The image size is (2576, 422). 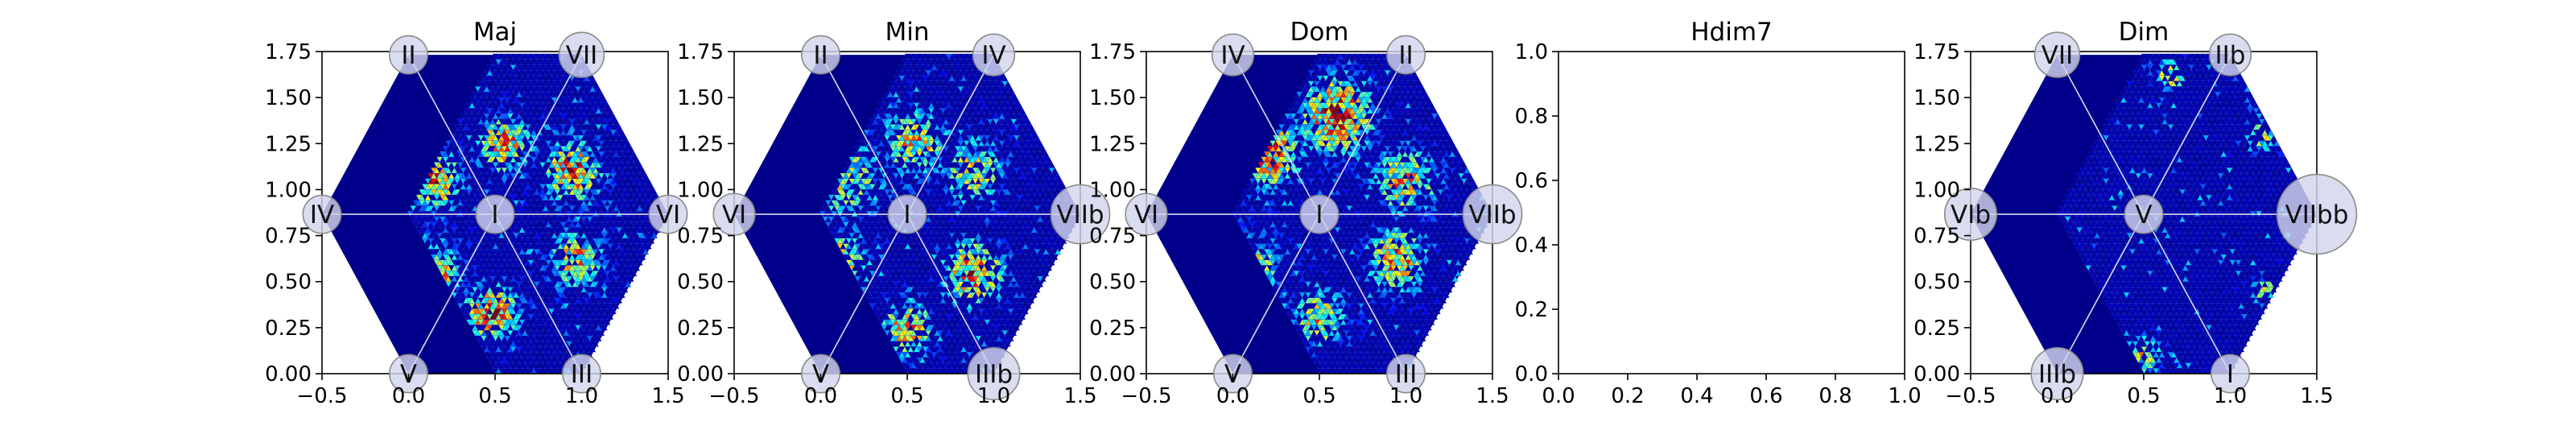 I want to click on node-ii: II, so click(x=408, y=54).